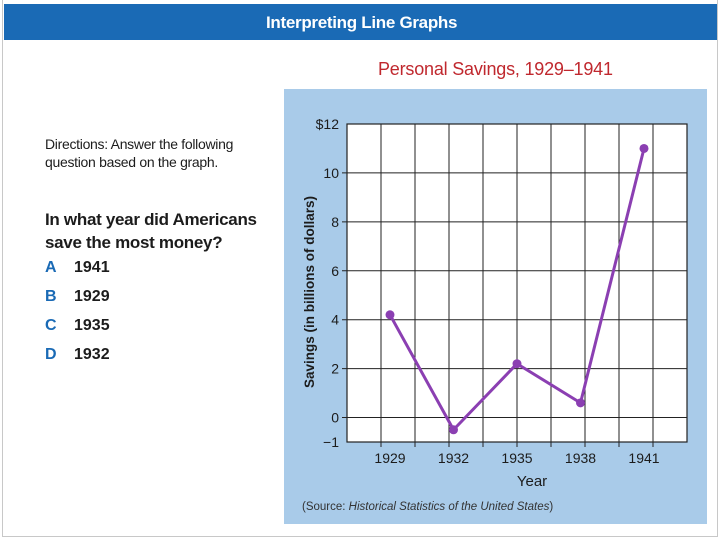  Describe the element at coordinates (517, 364) in the screenshot. I see `data-point-1935` at that location.